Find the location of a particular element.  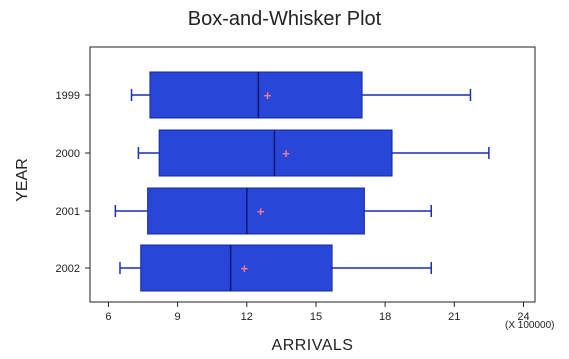

x-tick-label: 6 is located at coordinates (108, 317).